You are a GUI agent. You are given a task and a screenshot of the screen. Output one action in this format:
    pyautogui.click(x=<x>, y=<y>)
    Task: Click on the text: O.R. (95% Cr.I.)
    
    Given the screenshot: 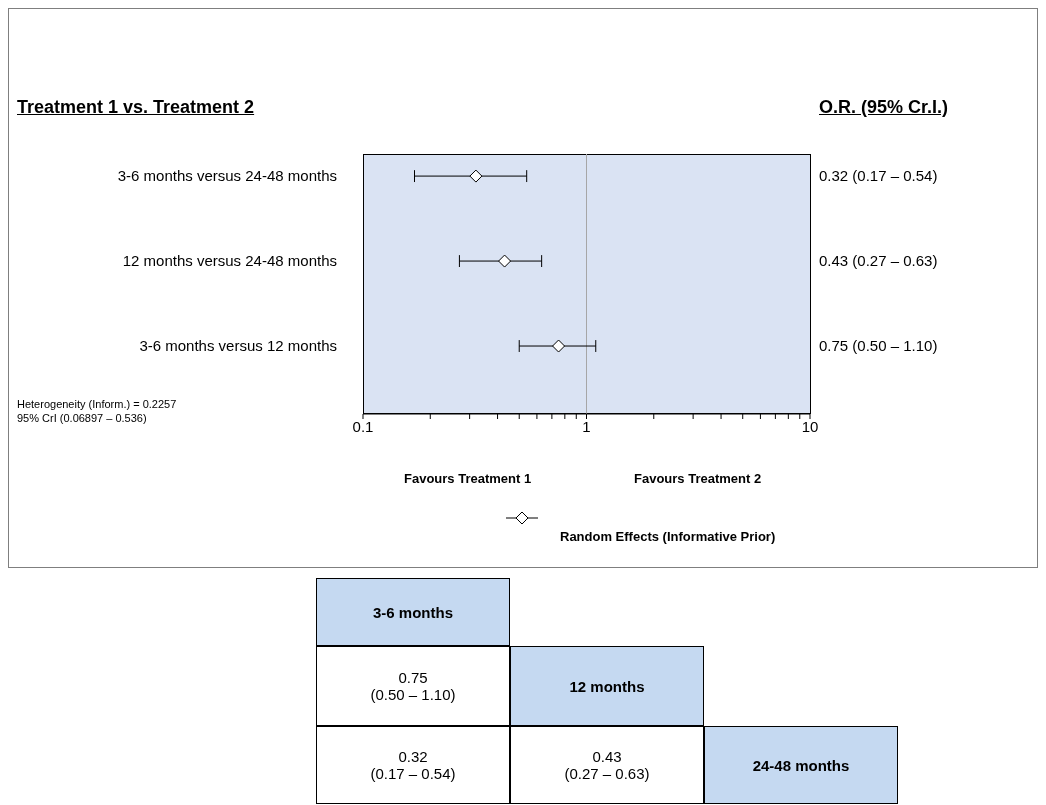 What is the action you would take?
    pyautogui.click(x=884, y=107)
    